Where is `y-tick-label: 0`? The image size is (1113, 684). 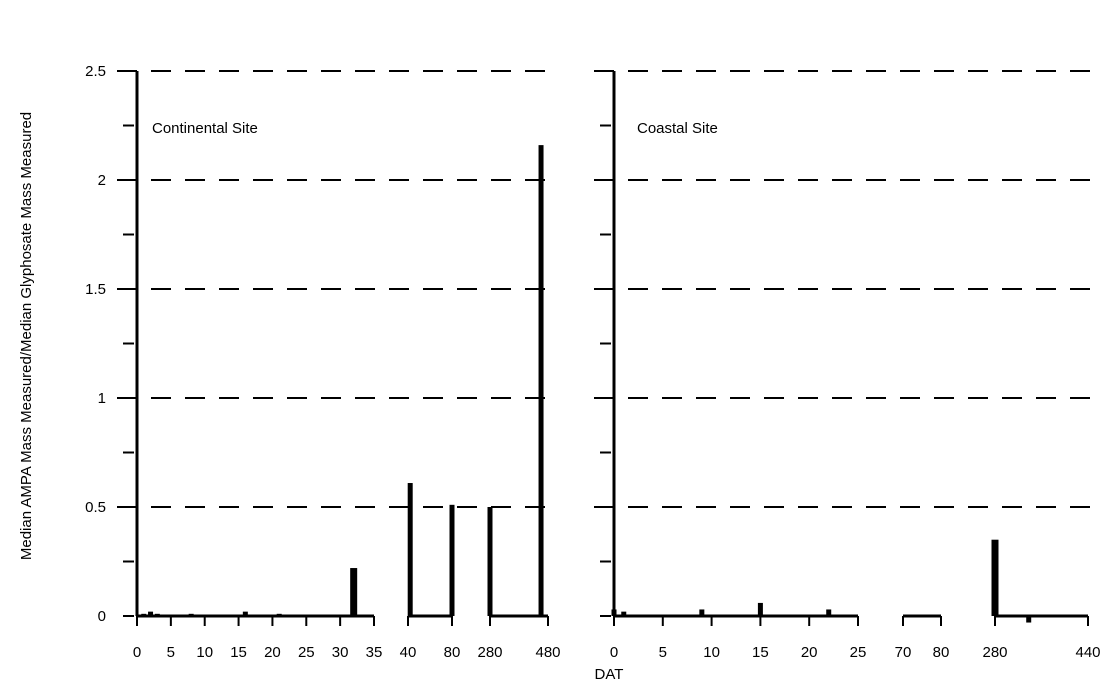
y-tick-label: 0 is located at coordinates (102, 616).